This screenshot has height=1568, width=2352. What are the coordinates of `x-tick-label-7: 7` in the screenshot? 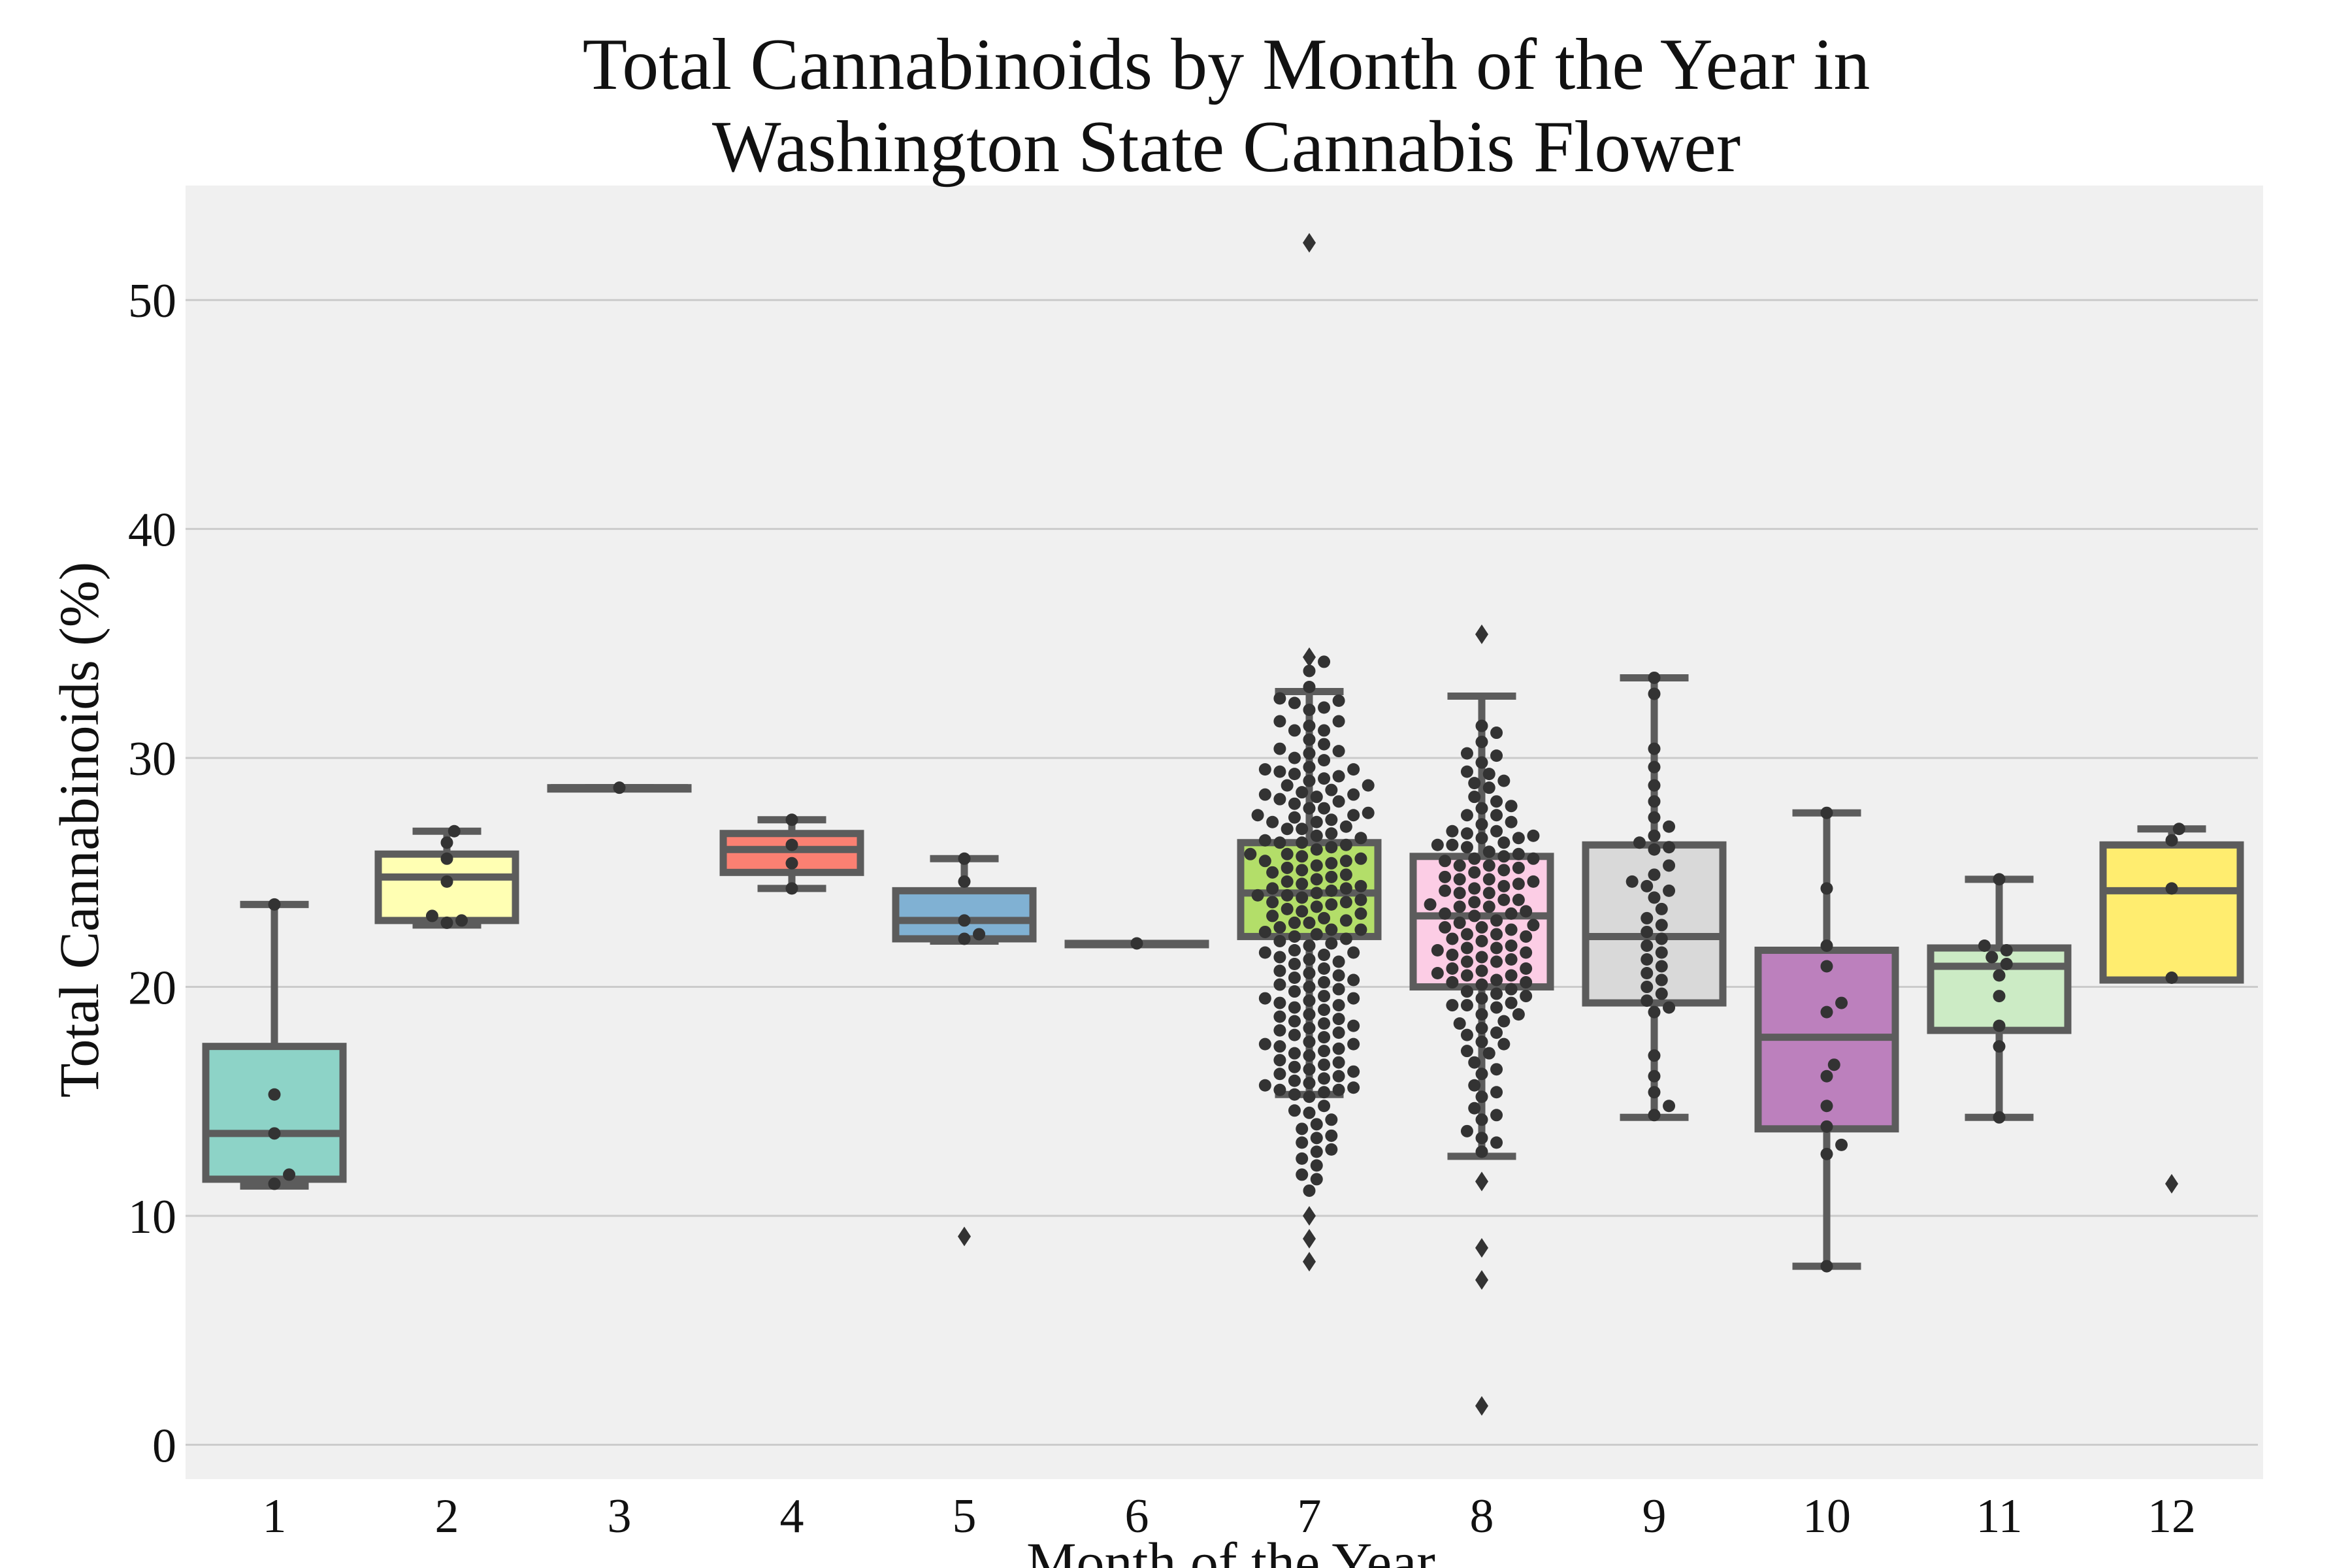 It's located at (1310, 1516).